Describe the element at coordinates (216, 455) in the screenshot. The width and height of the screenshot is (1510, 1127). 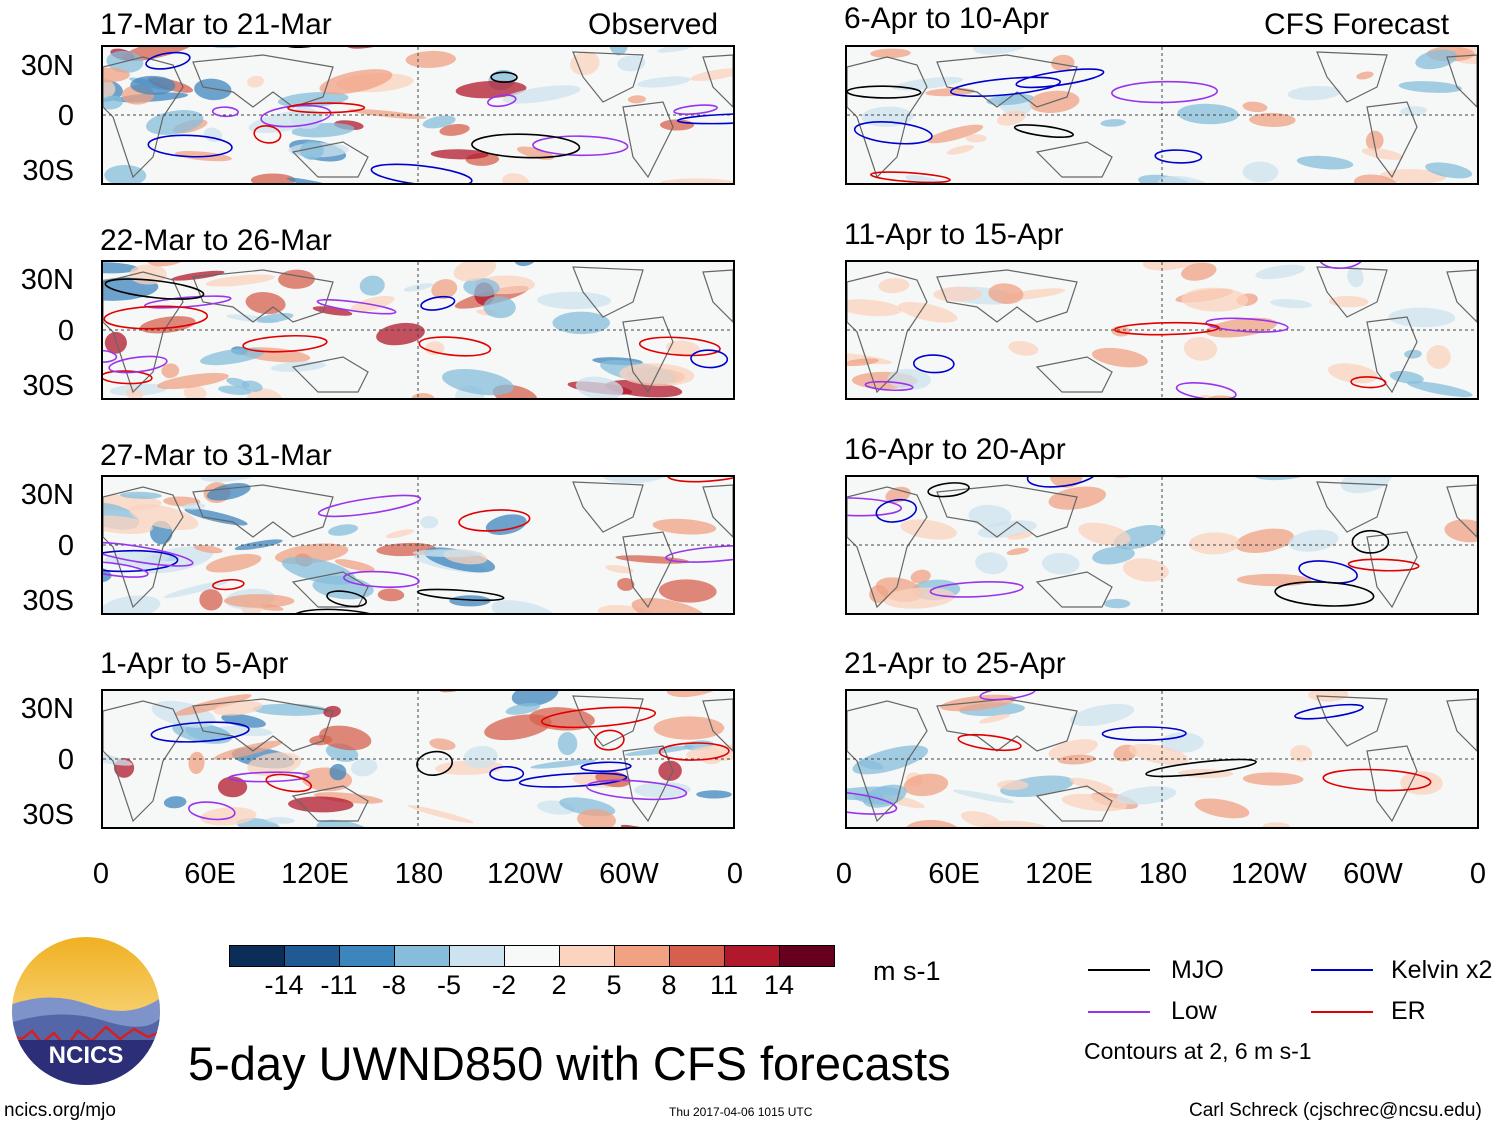
I see `panel-title-left-3: 27-Mar to 31-Mar` at that location.